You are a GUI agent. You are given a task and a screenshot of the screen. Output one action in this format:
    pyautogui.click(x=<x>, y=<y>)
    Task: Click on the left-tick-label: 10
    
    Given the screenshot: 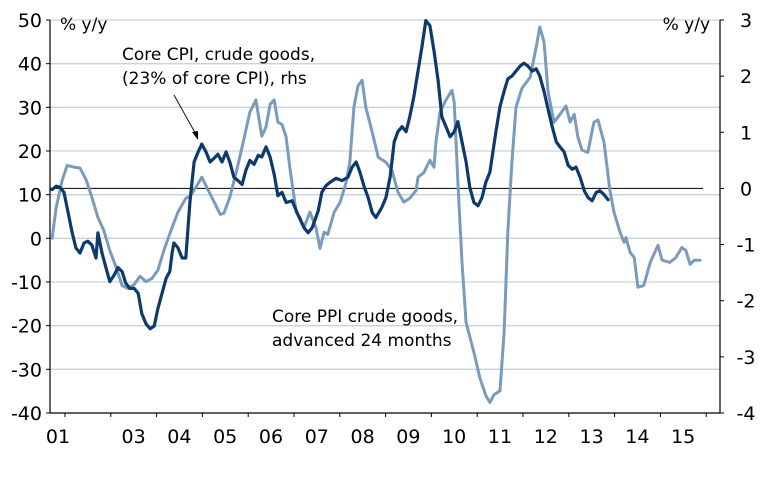 What is the action you would take?
    pyautogui.click(x=30, y=196)
    